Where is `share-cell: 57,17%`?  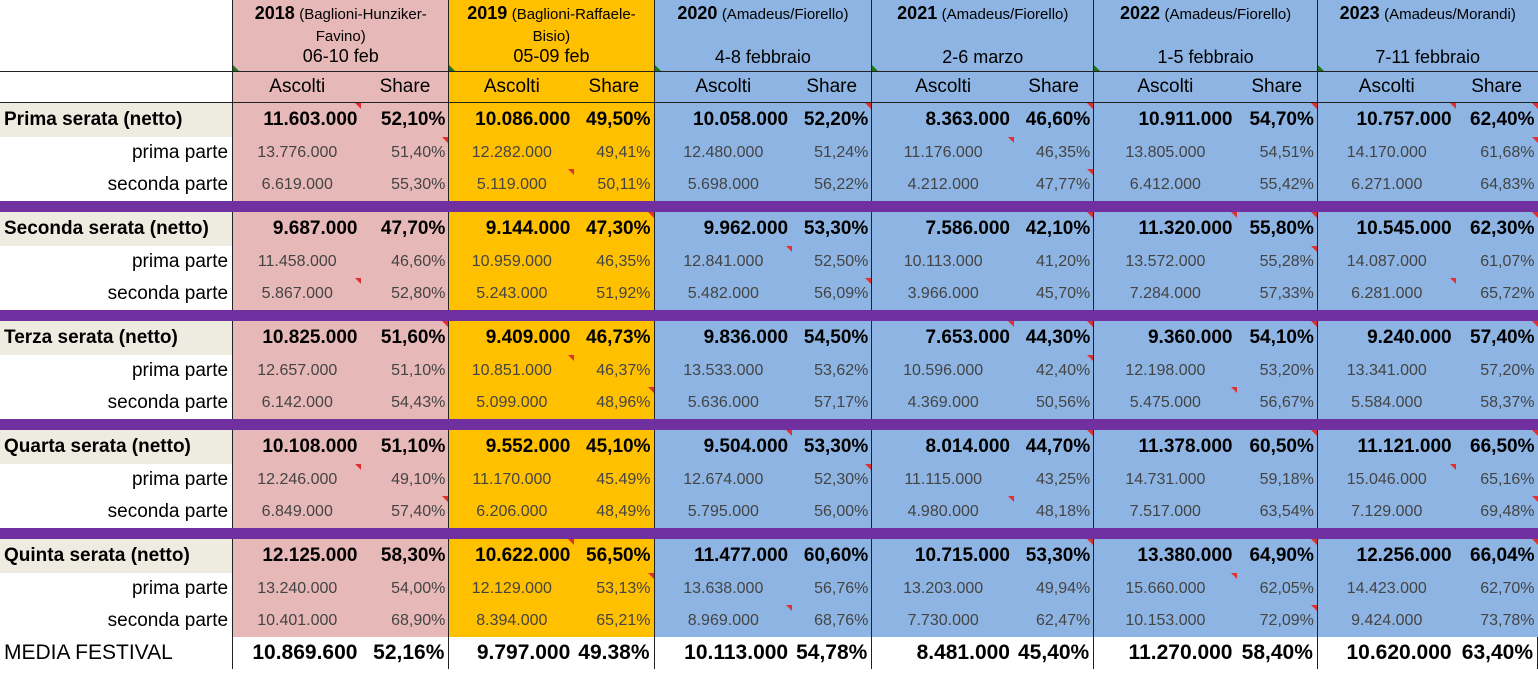 share-cell: 57,17% is located at coordinates (832, 402).